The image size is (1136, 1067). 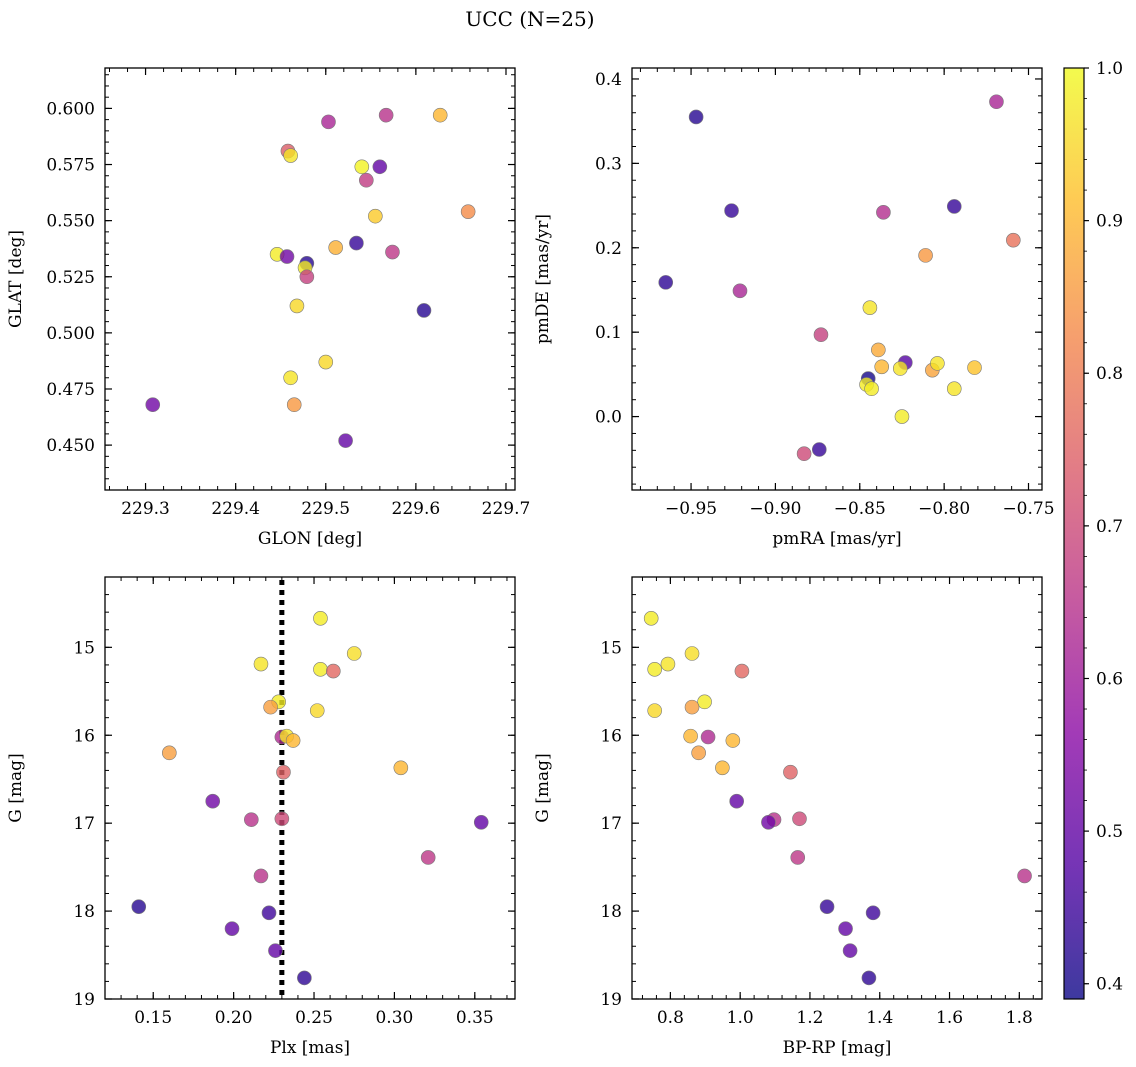 What do you see at coordinates (879, 1018) in the screenshot?
I see `x-tick-label: 1.4` at bounding box center [879, 1018].